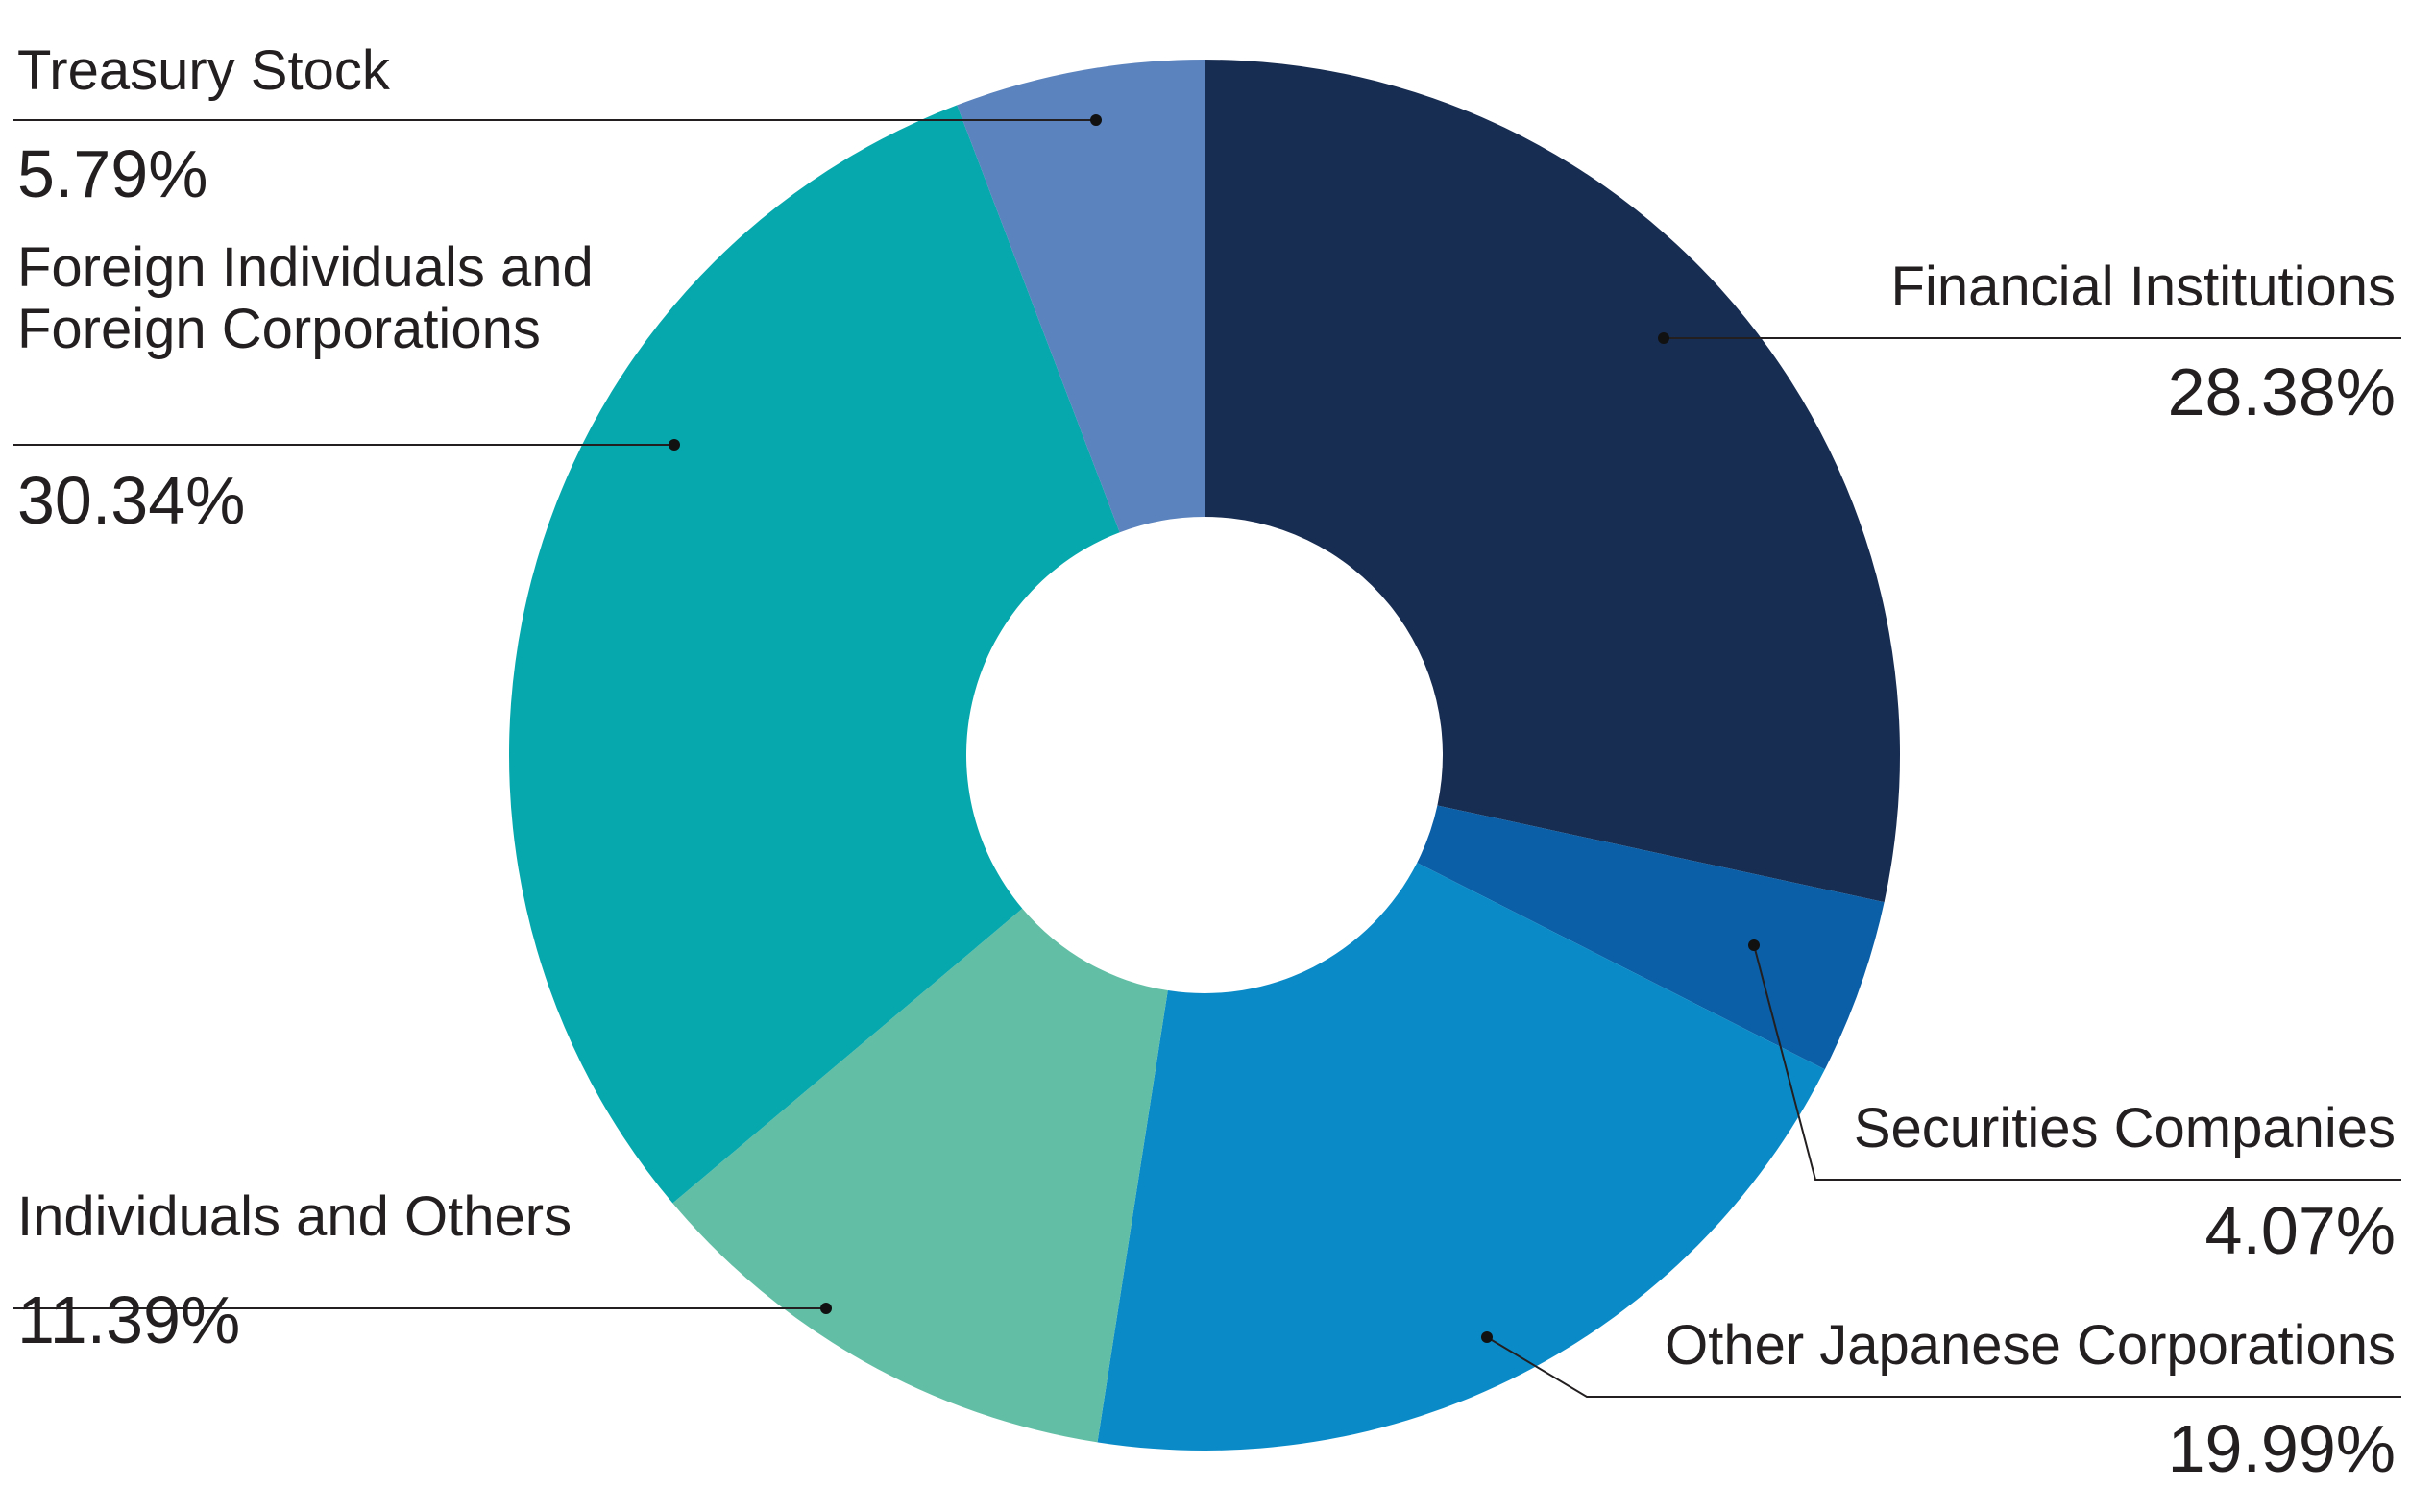 This screenshot has height=1512, width=2410. I want to click on callout-individuals-and-others: Individuals and Others 11.39%, so click(422, 1271).